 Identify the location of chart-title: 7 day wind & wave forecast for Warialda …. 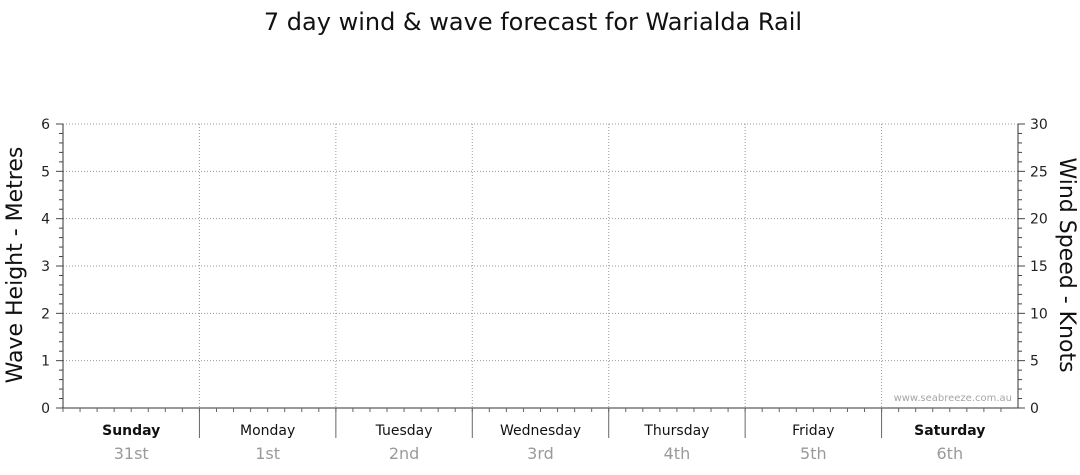
(533, 22).